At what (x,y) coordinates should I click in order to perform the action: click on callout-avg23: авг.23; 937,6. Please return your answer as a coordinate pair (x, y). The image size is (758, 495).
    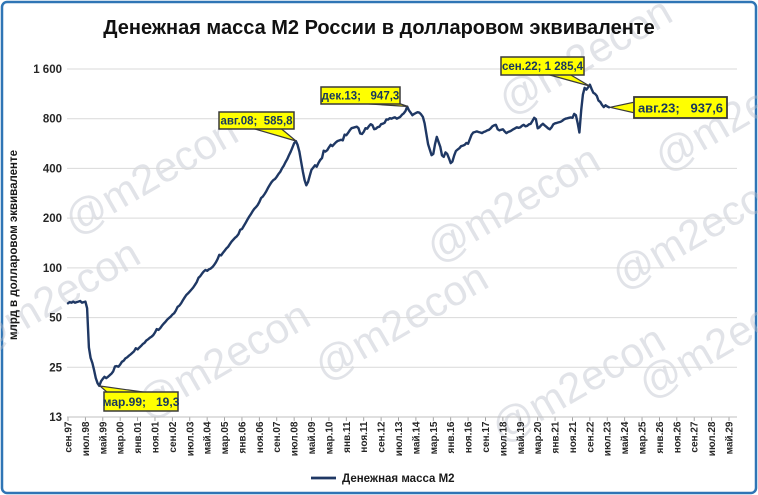
    Looking at the image, I should click on (668, 107).